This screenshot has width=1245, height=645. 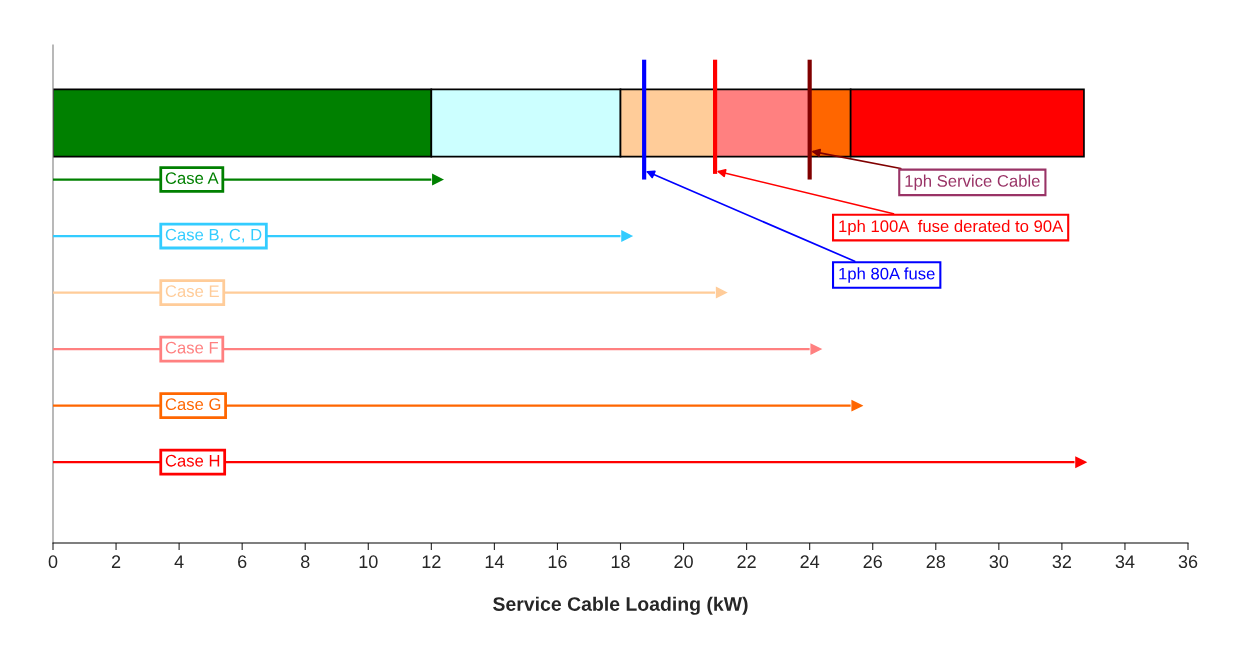 What do you see at coordinates (192, 178) in the screenshot?
I see `y-tick-label: Case A` at bounding box center [192, 178].